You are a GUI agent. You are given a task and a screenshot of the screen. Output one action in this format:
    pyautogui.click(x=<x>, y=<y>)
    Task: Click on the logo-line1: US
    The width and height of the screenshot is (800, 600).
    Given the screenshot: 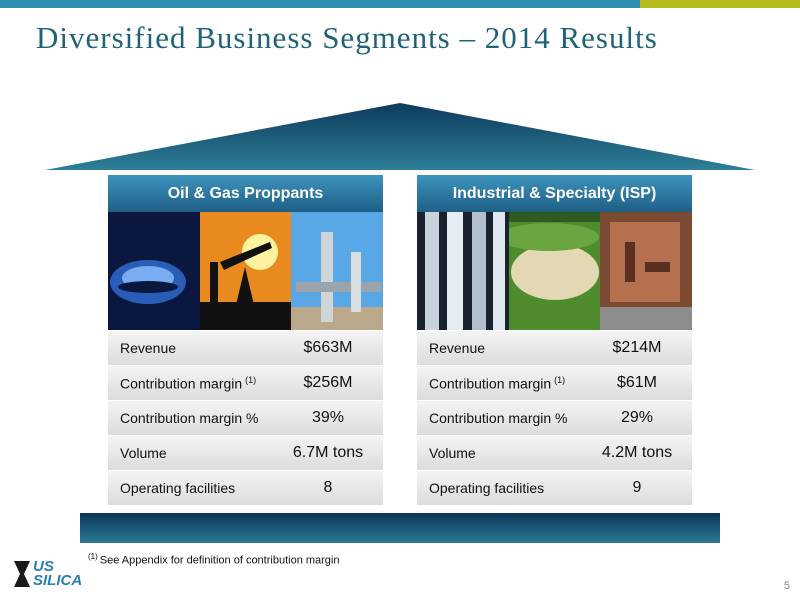 What is the action you would take?
    pyautogui.click(x=43, y=566)
    